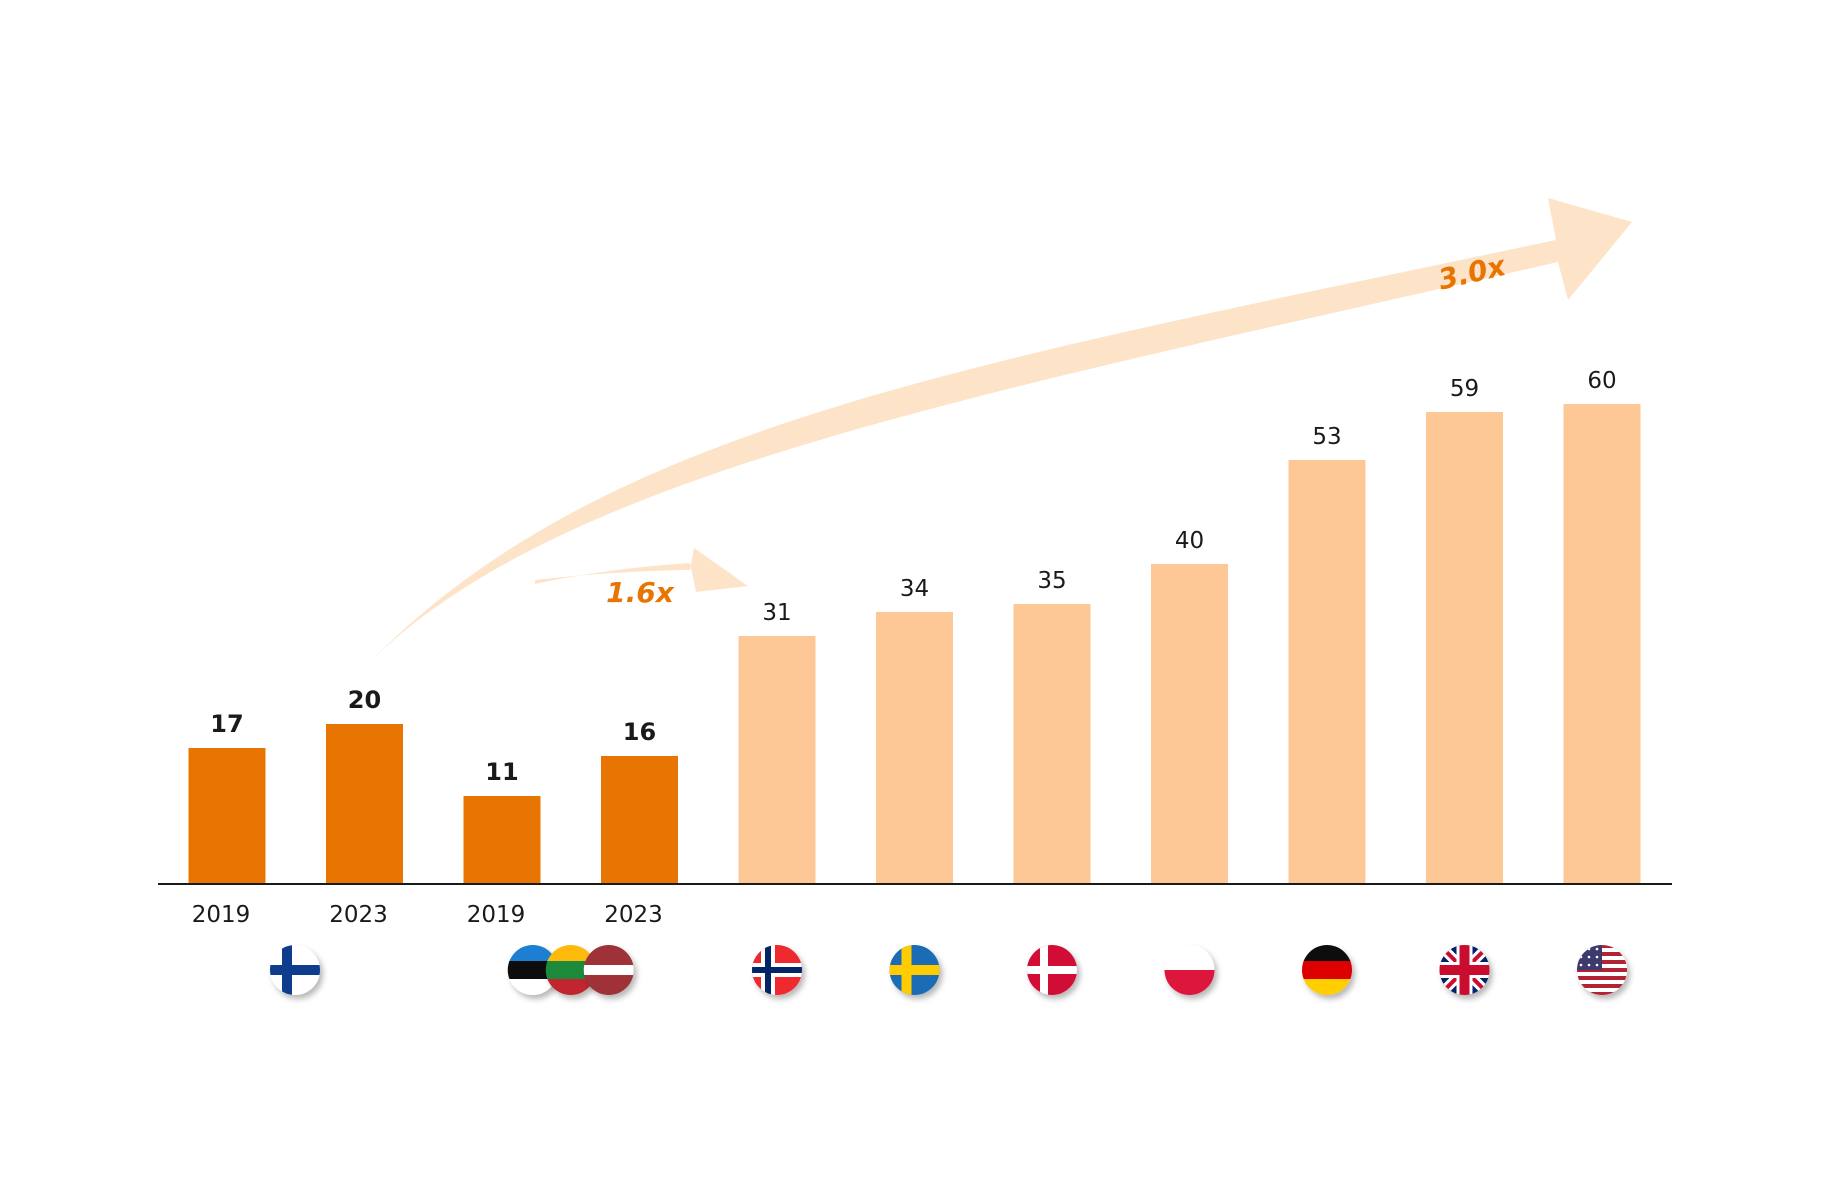  What do you see at coordinates (364, 700) in the screenshot?
I see `value-label: 20` at bounding box center [364, 700].